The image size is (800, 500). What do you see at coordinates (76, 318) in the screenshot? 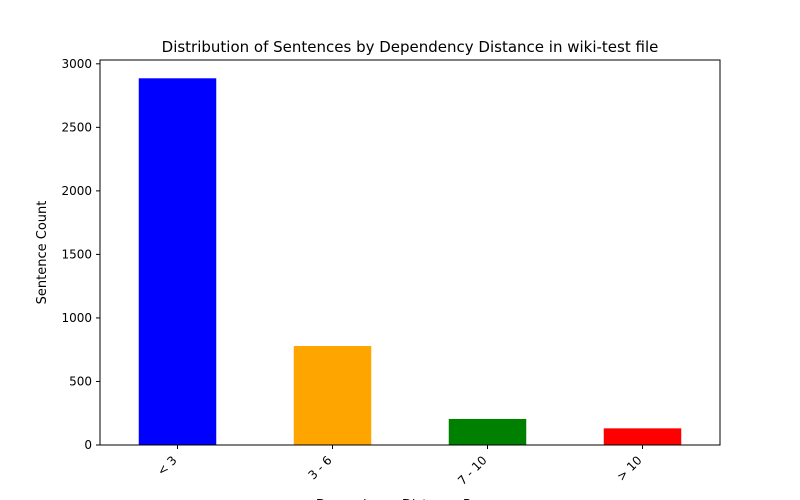
I see `y-tick-label: 1000` at bounding box center [76, 318].